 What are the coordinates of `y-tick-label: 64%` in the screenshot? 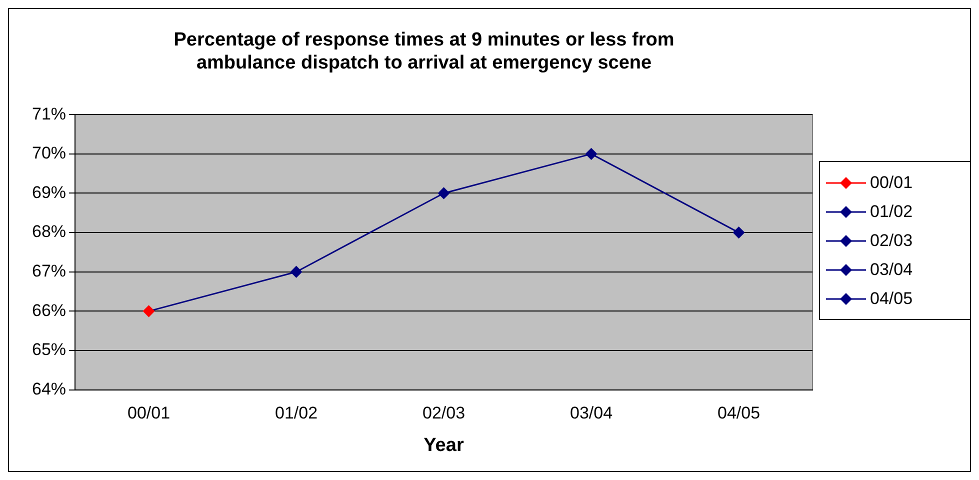 It's located at (49, 388).